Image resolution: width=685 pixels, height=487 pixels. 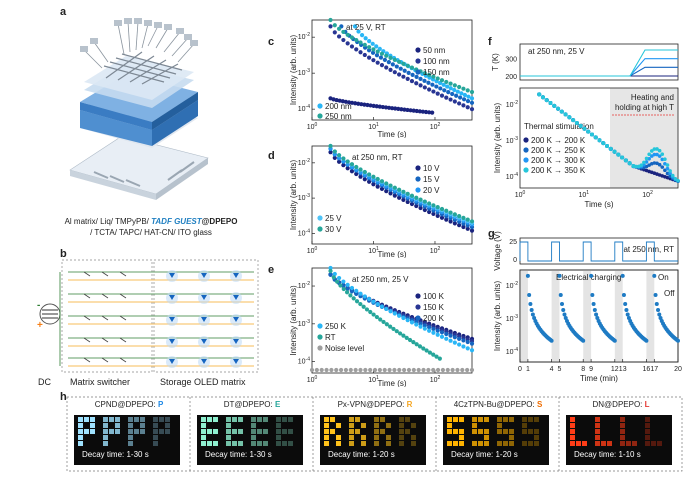 I want to click on legend-label: RT, so click(x=330, y=337).